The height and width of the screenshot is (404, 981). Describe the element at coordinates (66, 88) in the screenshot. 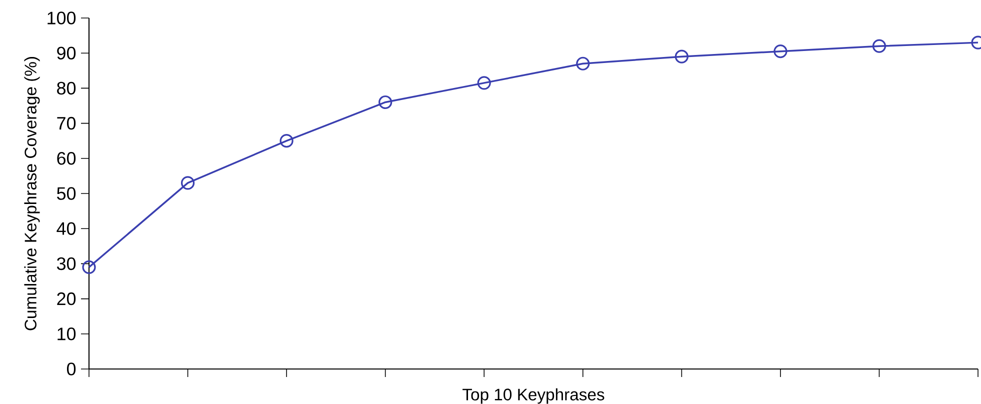

I see `y-tick-label: 80` at that location.